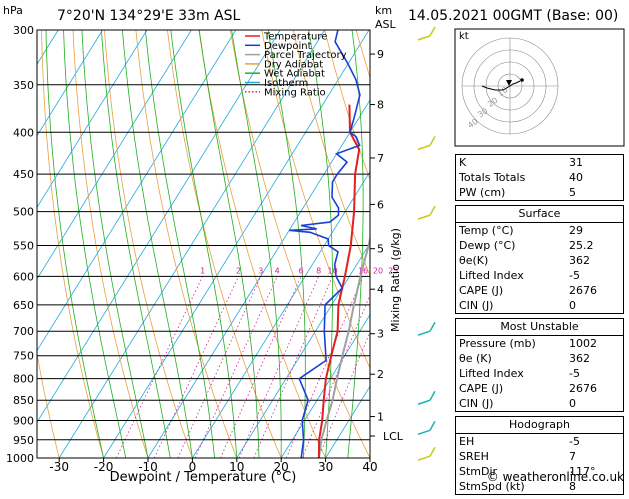 The image size is (629, 499). Describe the element at coordinates (23, 276) in the screenshot. I see `pressure-tick-label: 600` at that location.